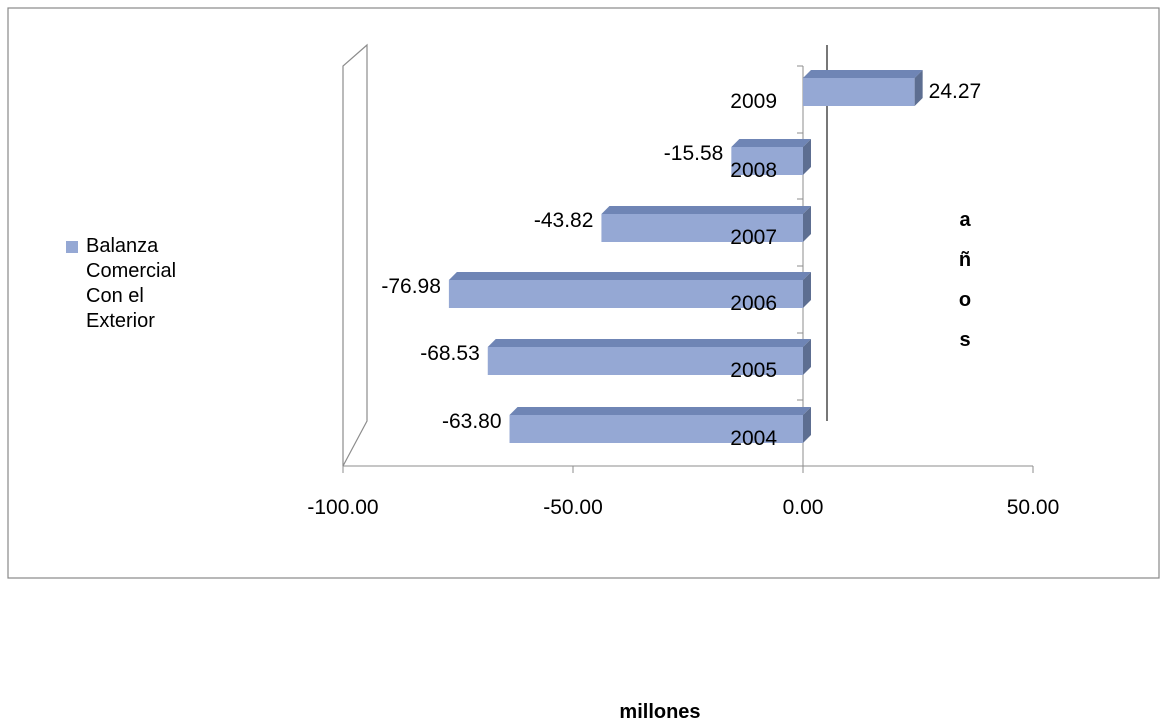 The width and height of the screenshot is (1167, 724). I want to click on data-label: -68.53, so click(450, 353).